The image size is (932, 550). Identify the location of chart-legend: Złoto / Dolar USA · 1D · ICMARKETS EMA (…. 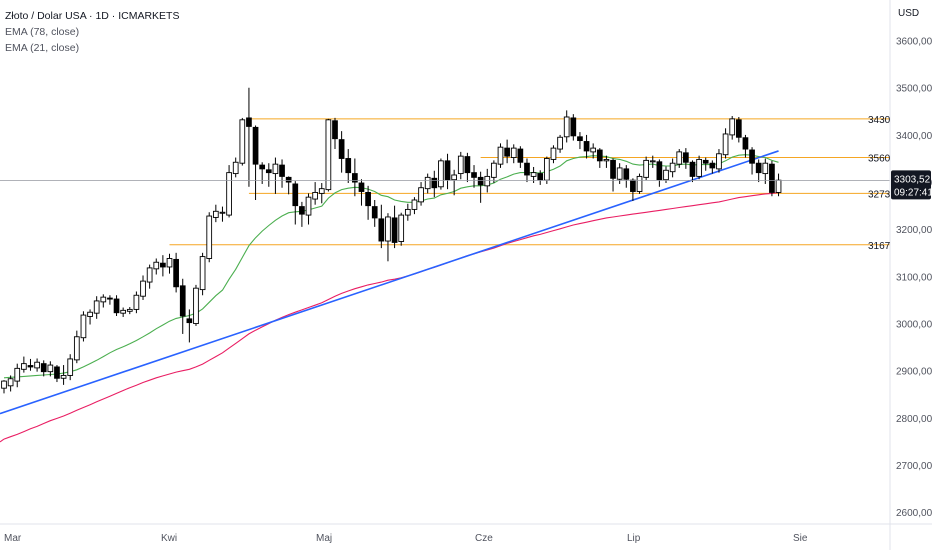
(92, 32).